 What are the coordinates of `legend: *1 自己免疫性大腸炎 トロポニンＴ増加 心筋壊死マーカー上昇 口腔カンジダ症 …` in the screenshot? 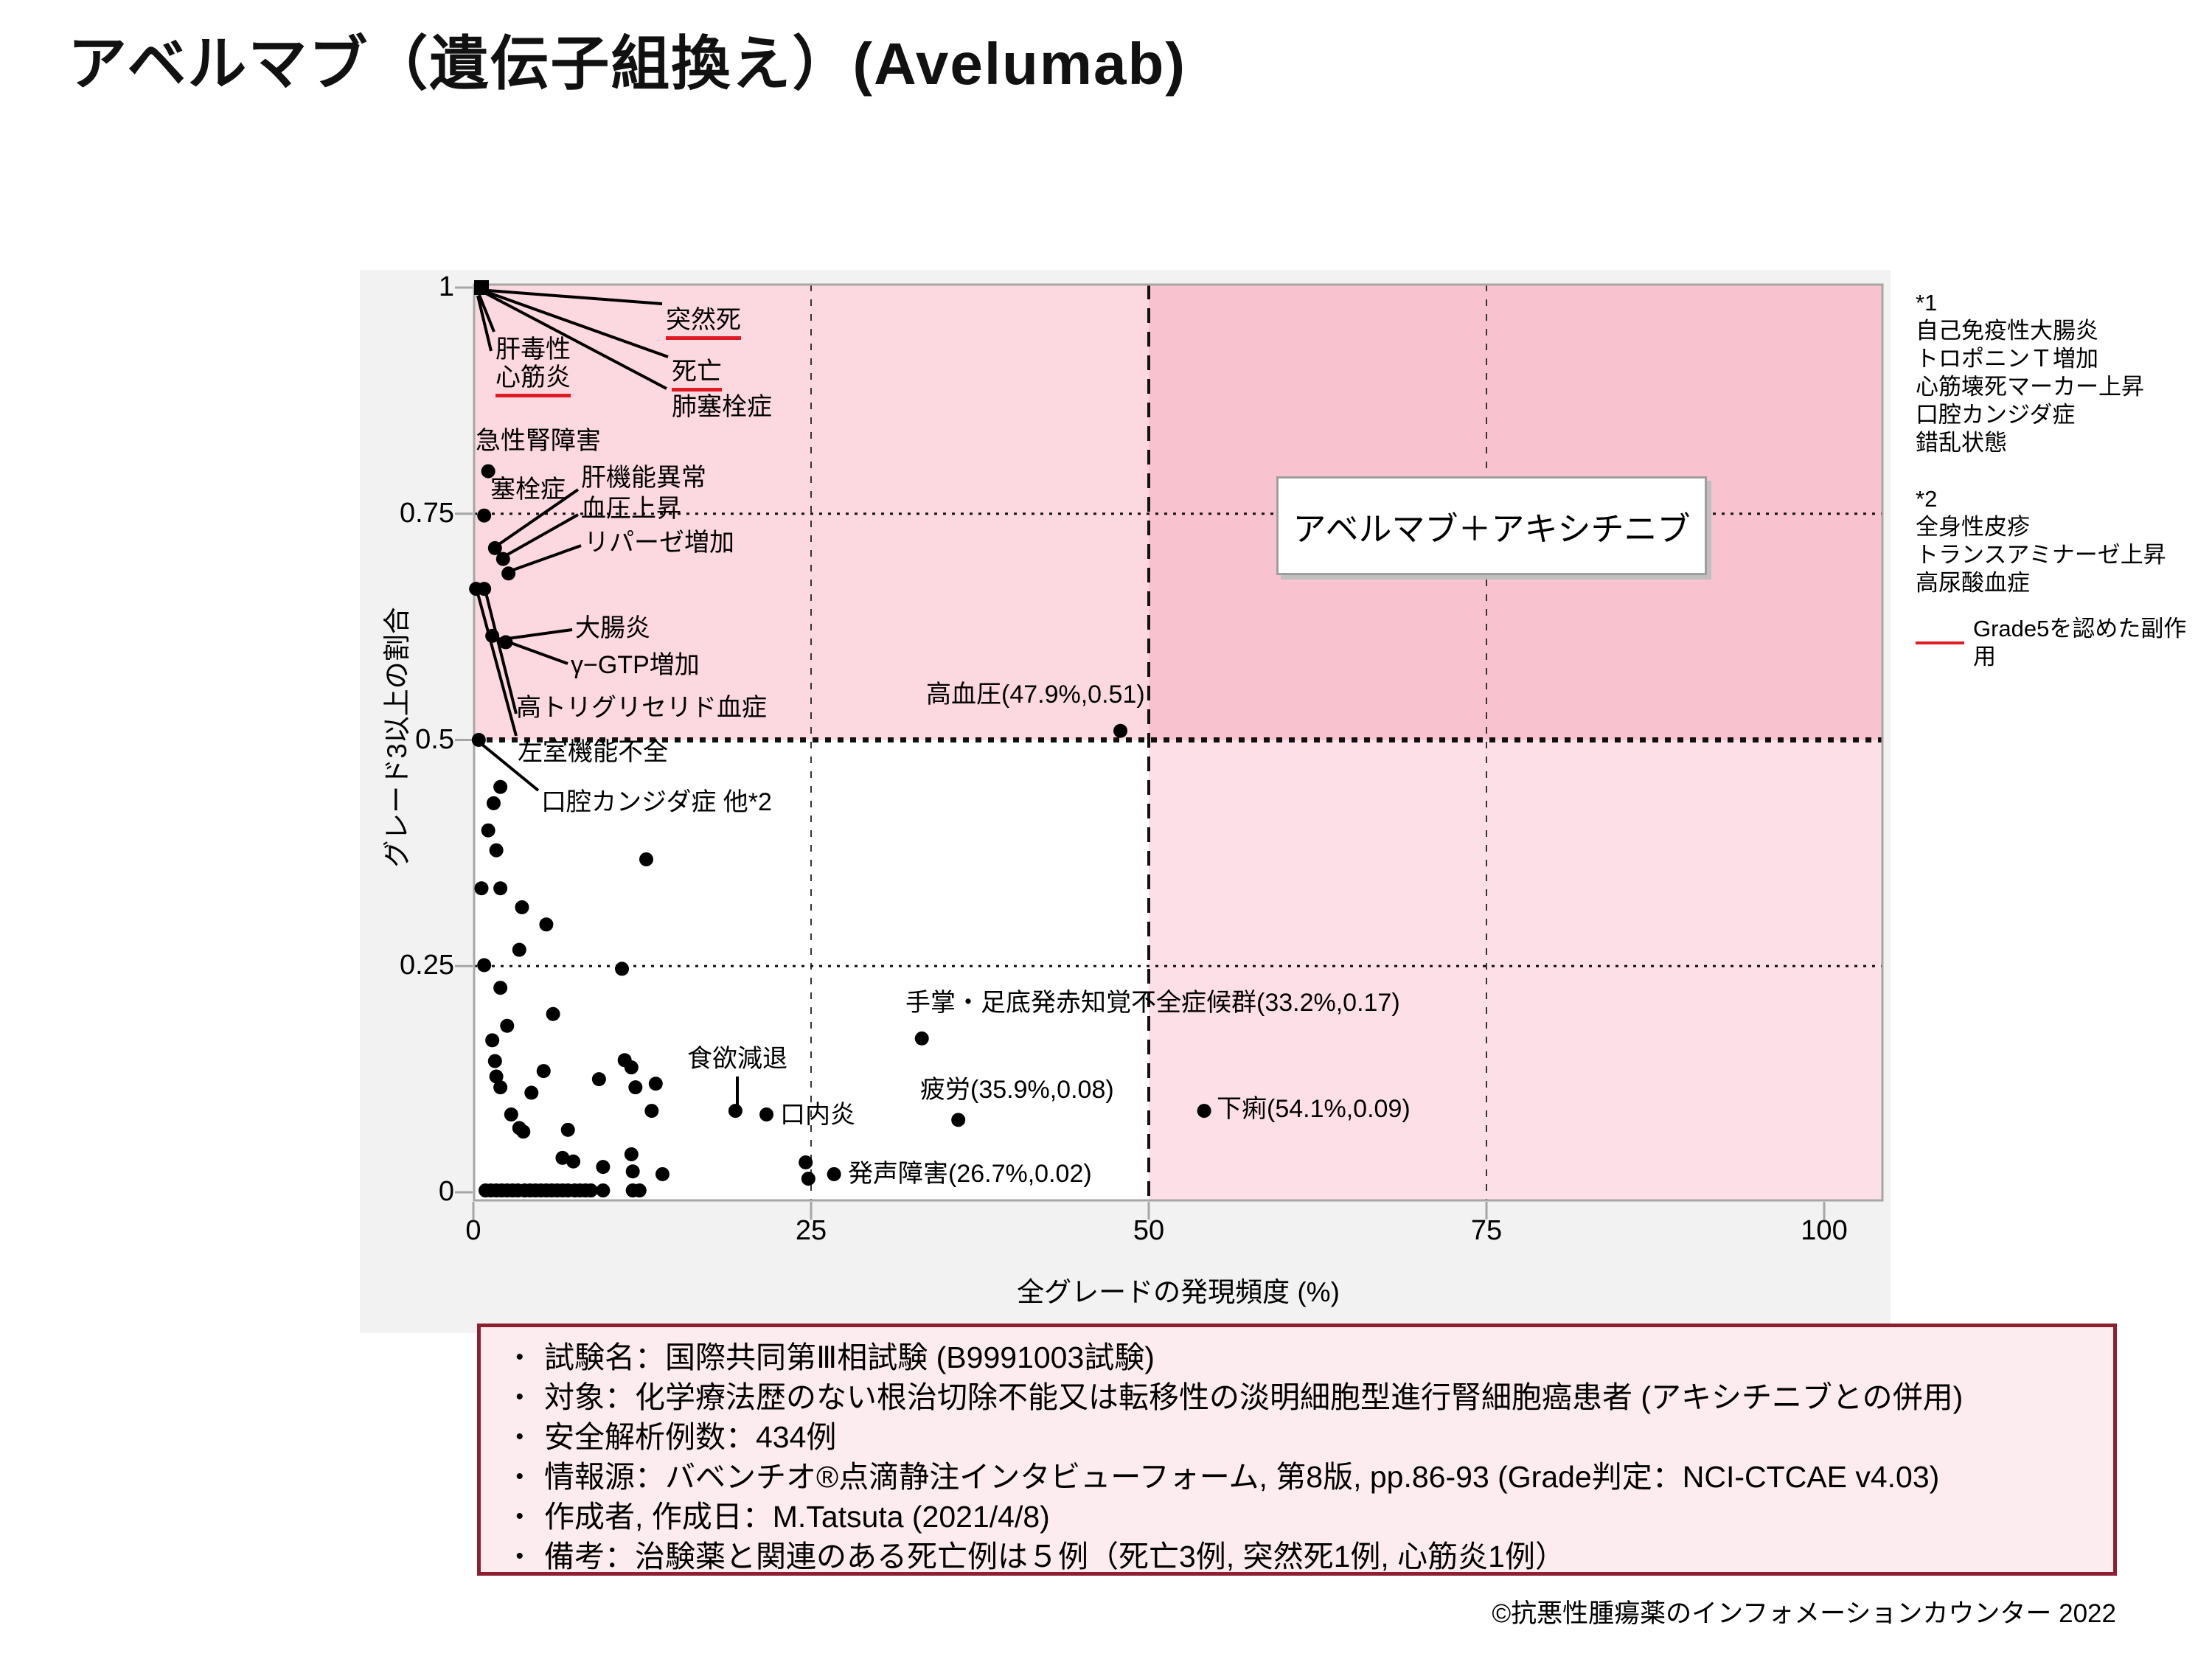 It's located at (2059, 480).